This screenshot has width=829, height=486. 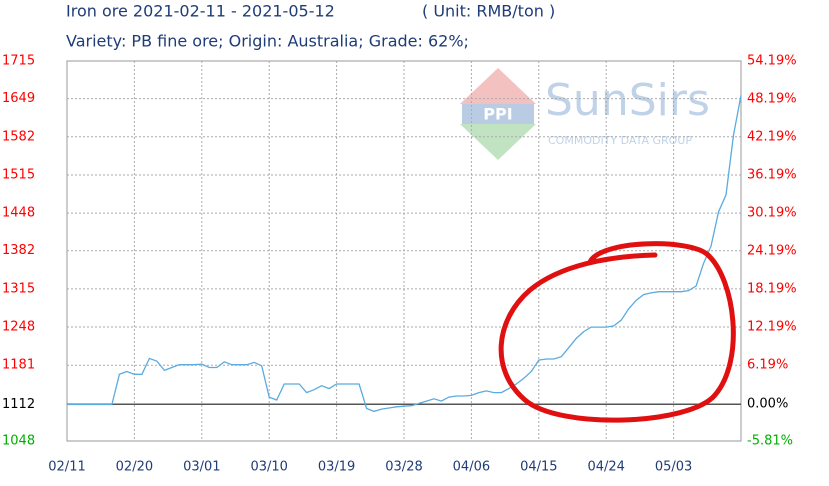 I want to click on x-tick-label: 05/03, so click(x=673, y=467).